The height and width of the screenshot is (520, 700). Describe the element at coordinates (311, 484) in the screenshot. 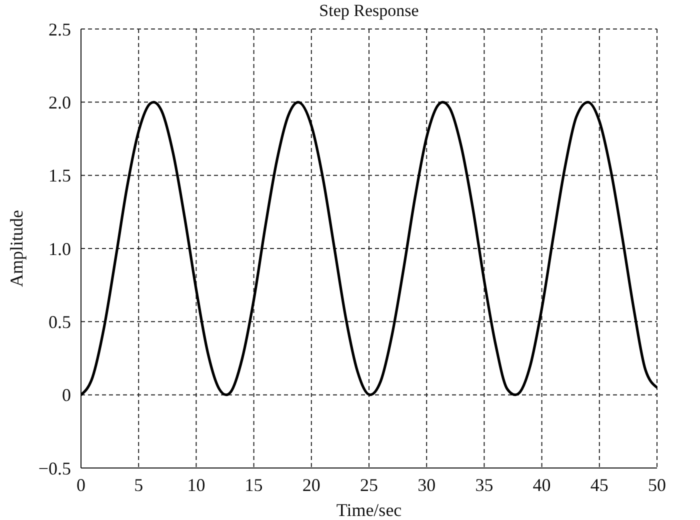

I see `x-tick-label: 20` at that location.